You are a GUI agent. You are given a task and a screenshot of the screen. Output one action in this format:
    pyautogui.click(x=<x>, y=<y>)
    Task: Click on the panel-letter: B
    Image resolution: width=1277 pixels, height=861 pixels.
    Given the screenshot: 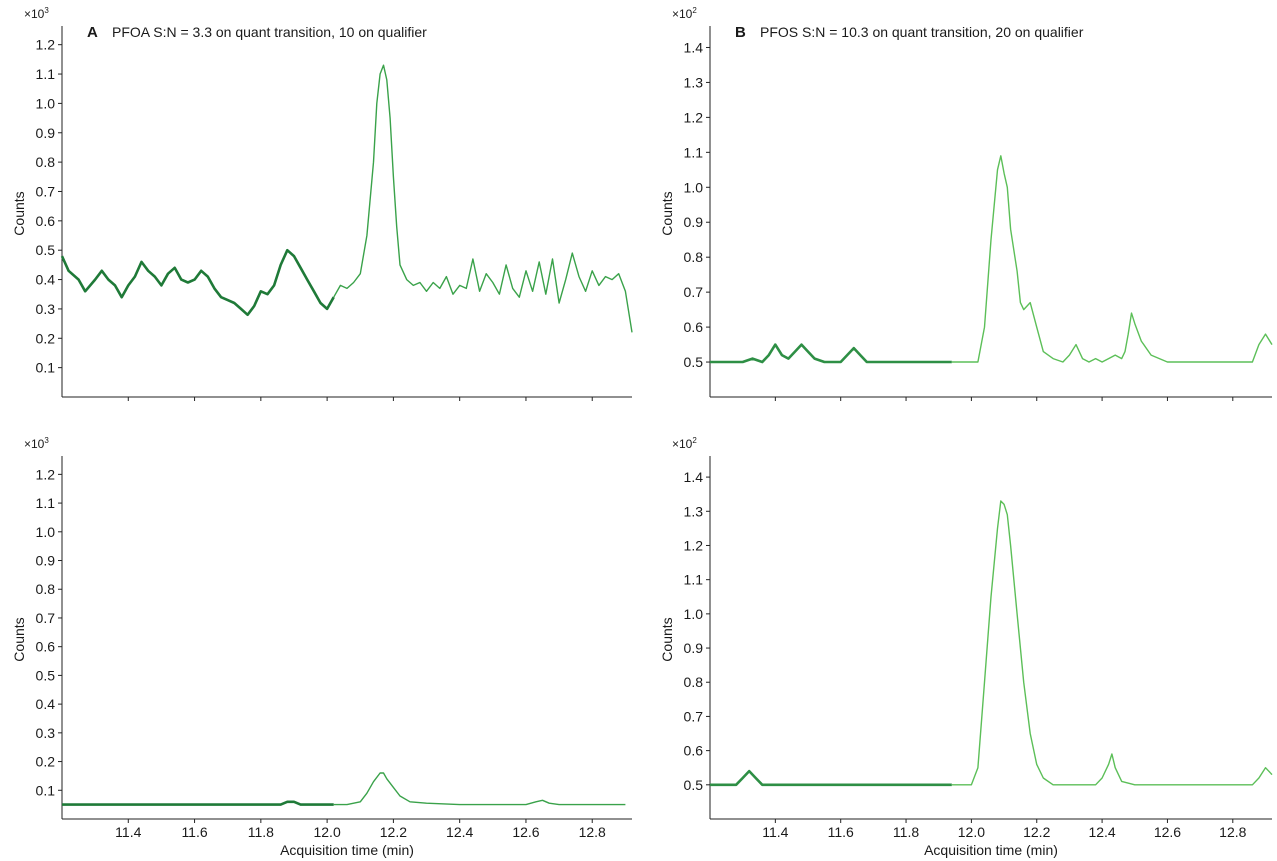 What is the action you would take?
    pyautogui.click(x=740, y=32)
    